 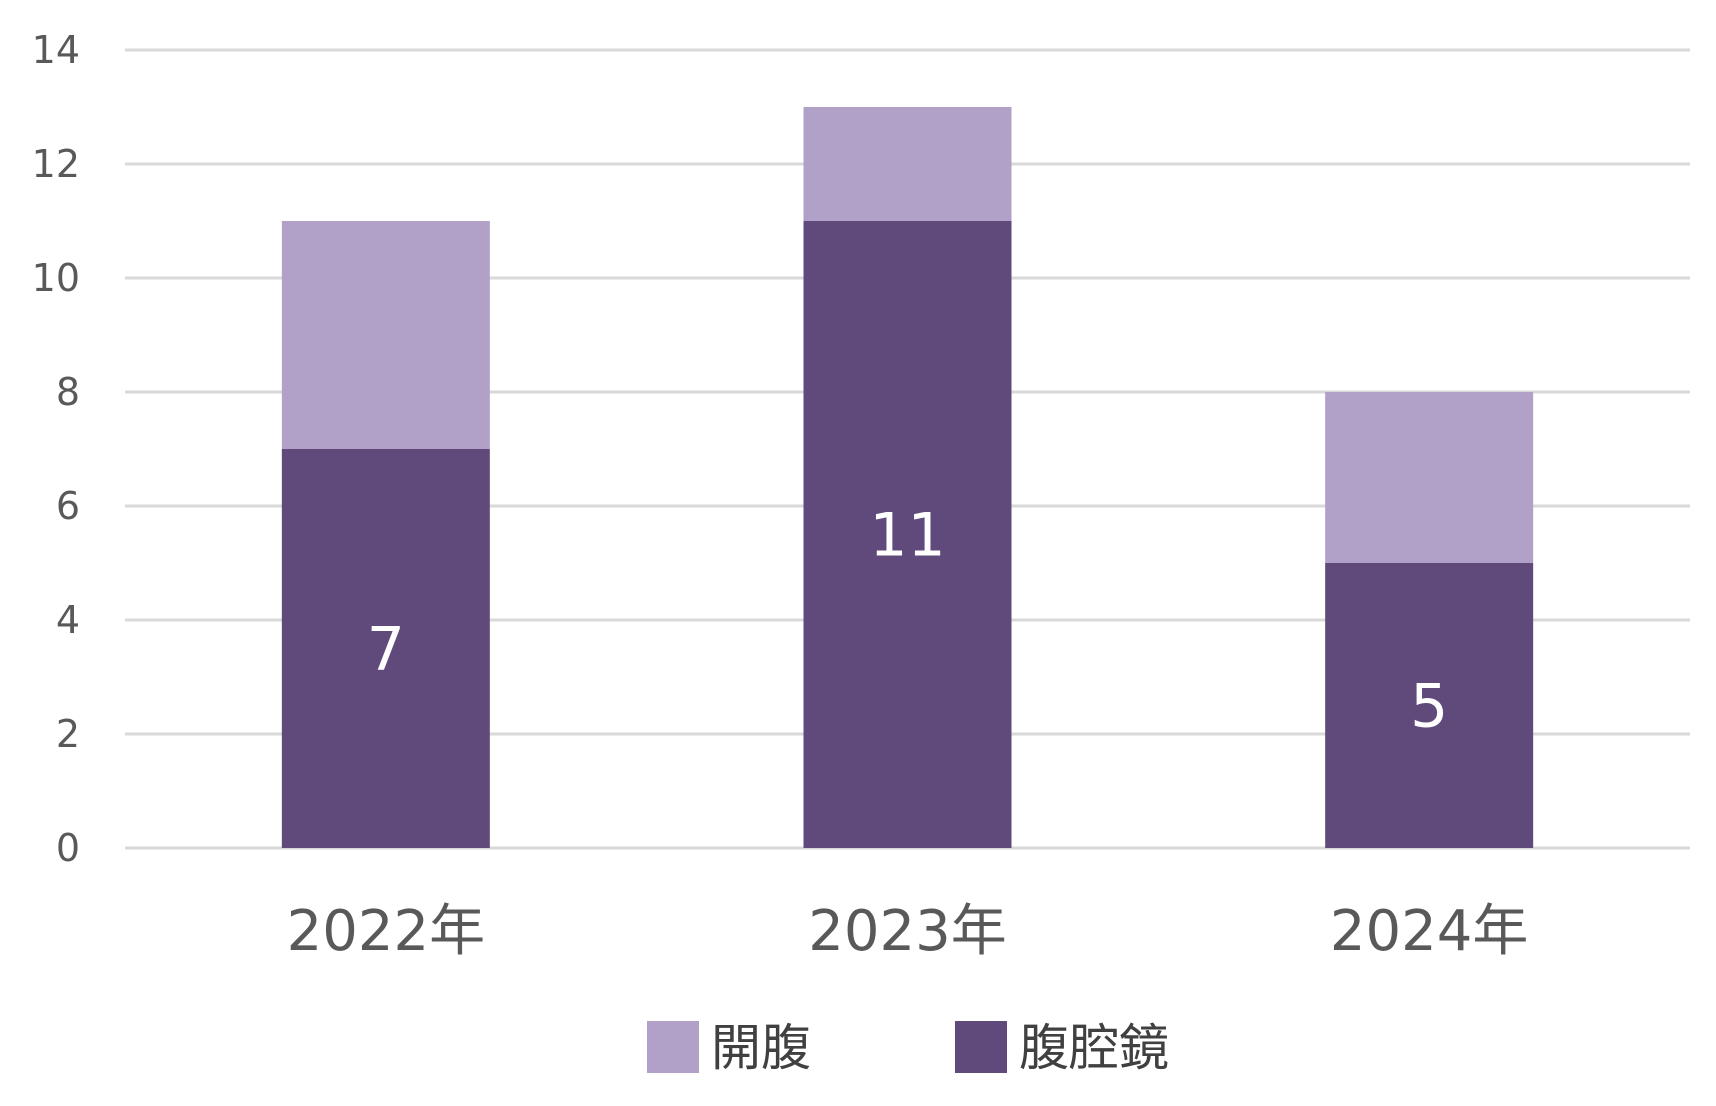 I want to click on legend-label: 腹腔鏡, so click(x=1094, y=1048).